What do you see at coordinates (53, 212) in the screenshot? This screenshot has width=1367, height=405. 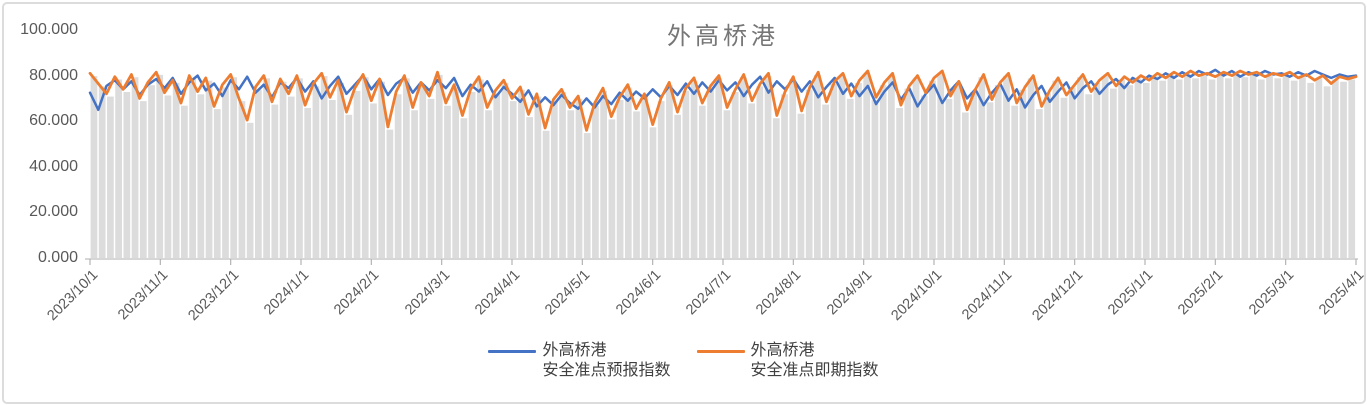 I see `y-axis-label: 20.000` at bounding box center [53, 212].